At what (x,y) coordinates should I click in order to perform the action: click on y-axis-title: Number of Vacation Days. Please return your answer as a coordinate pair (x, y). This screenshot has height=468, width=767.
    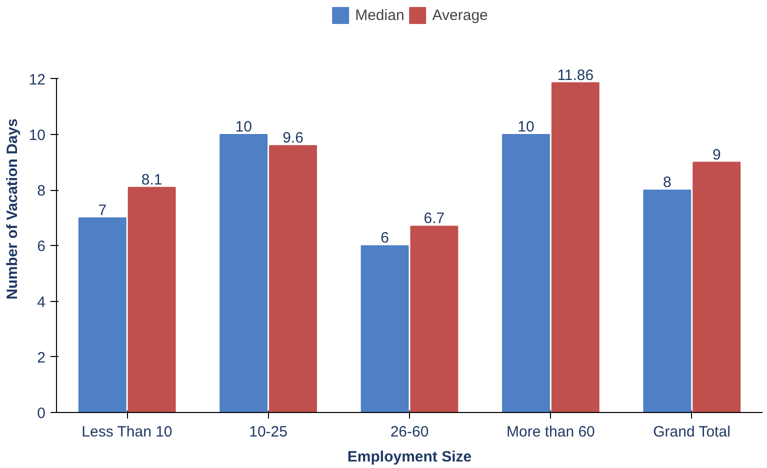
    Looking at the image, I should click on (12, 209).